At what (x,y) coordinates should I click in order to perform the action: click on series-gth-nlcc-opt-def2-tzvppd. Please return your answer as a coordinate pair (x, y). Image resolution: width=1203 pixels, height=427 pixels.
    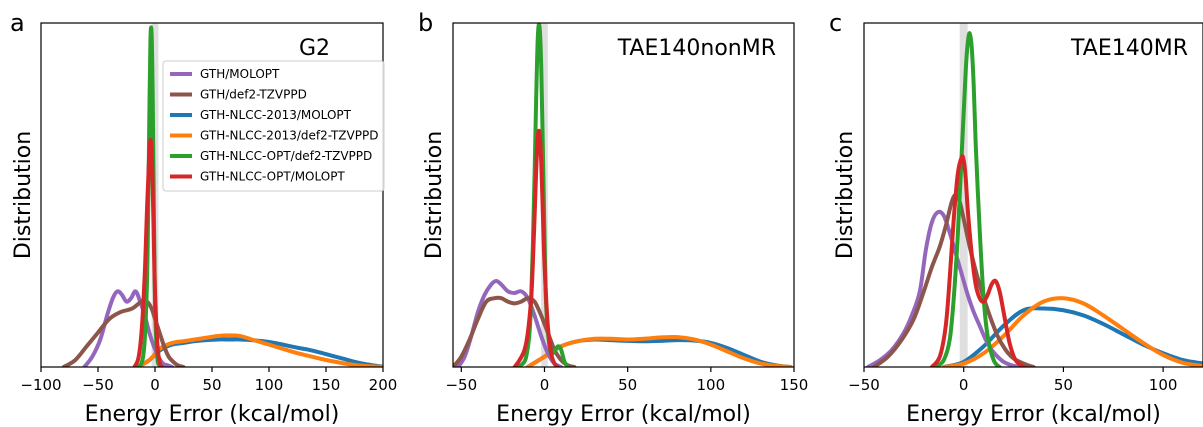
    Looking at the image, I should click on (967, 199).